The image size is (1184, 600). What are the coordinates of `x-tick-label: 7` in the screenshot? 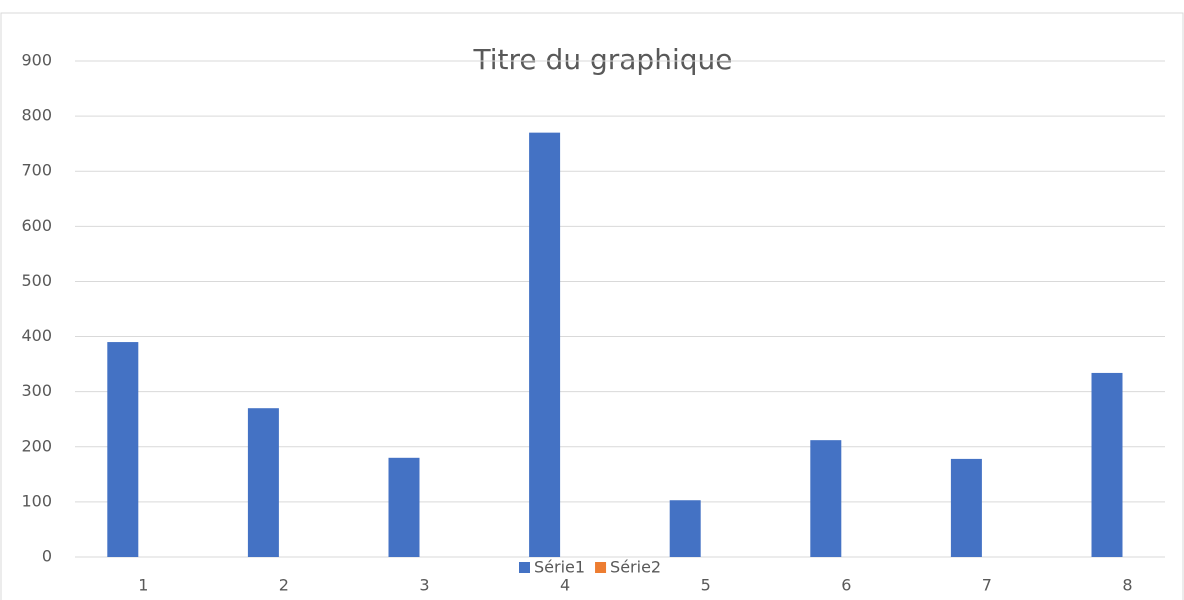 It's located at (987, 585).